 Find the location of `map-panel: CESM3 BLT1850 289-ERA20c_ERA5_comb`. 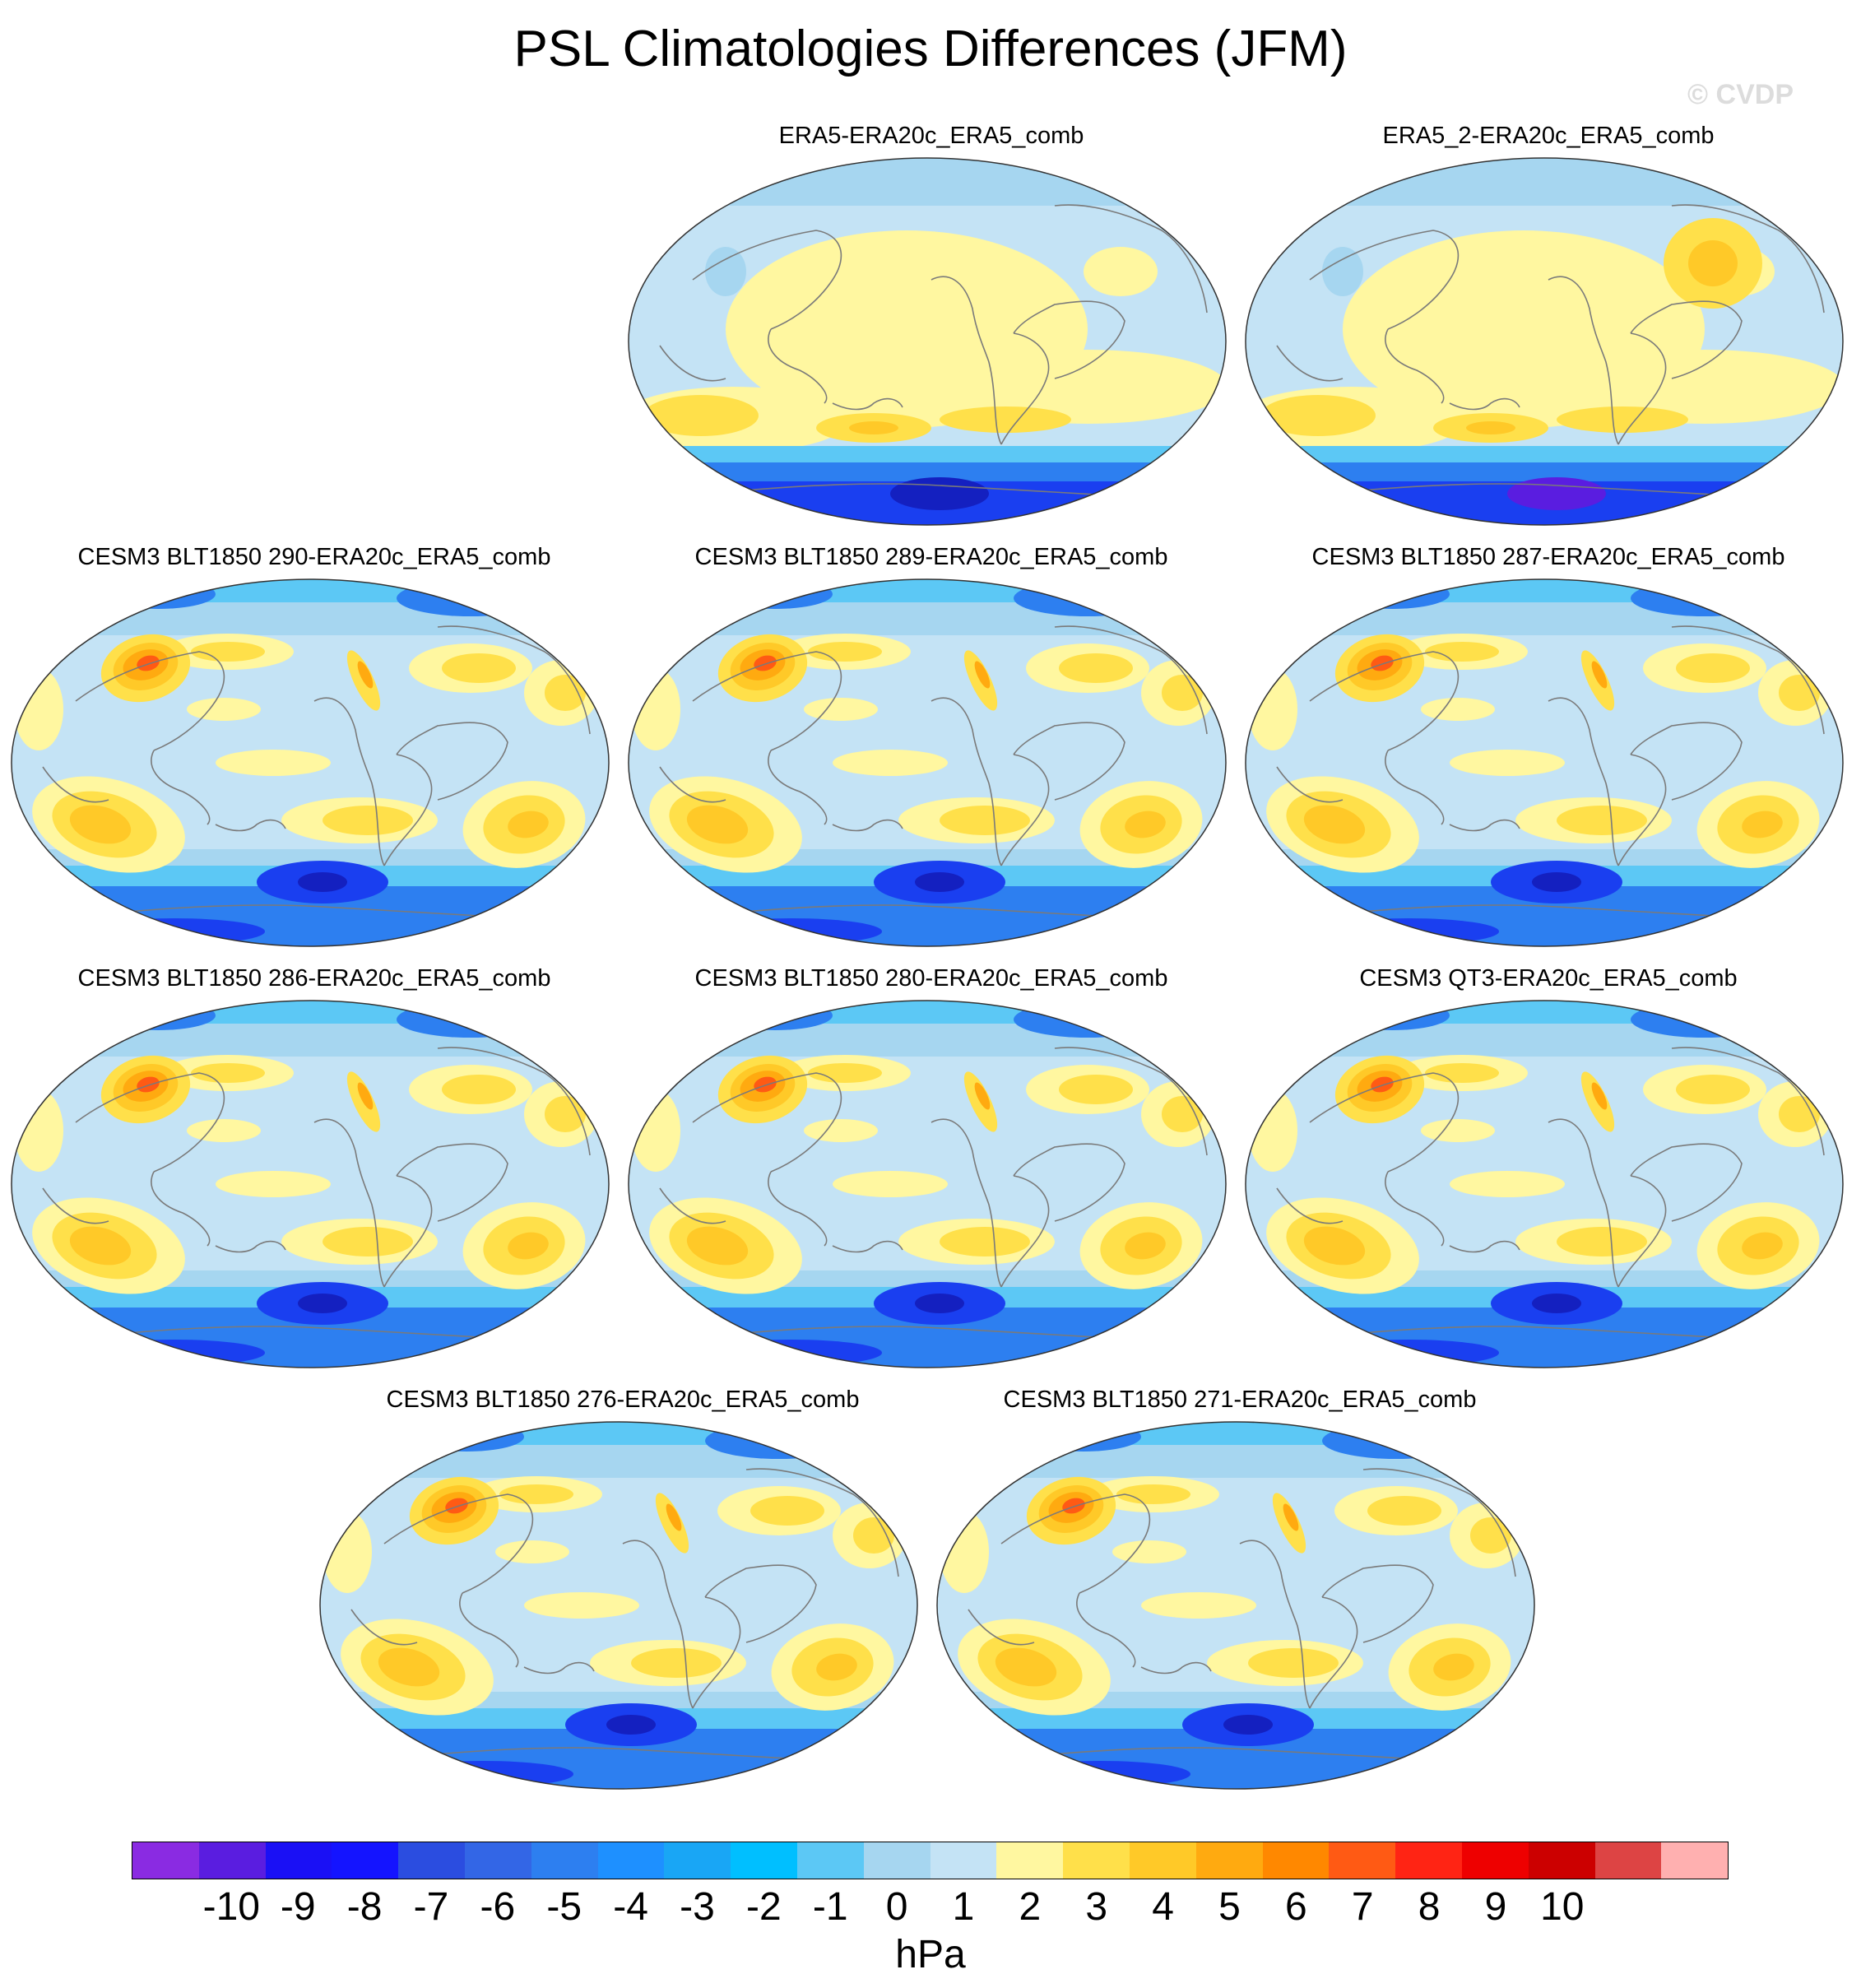

map-panel: CESM3 BLT1850 289-ERA20c_ERA5_comb is located at coordinates (931, 755).